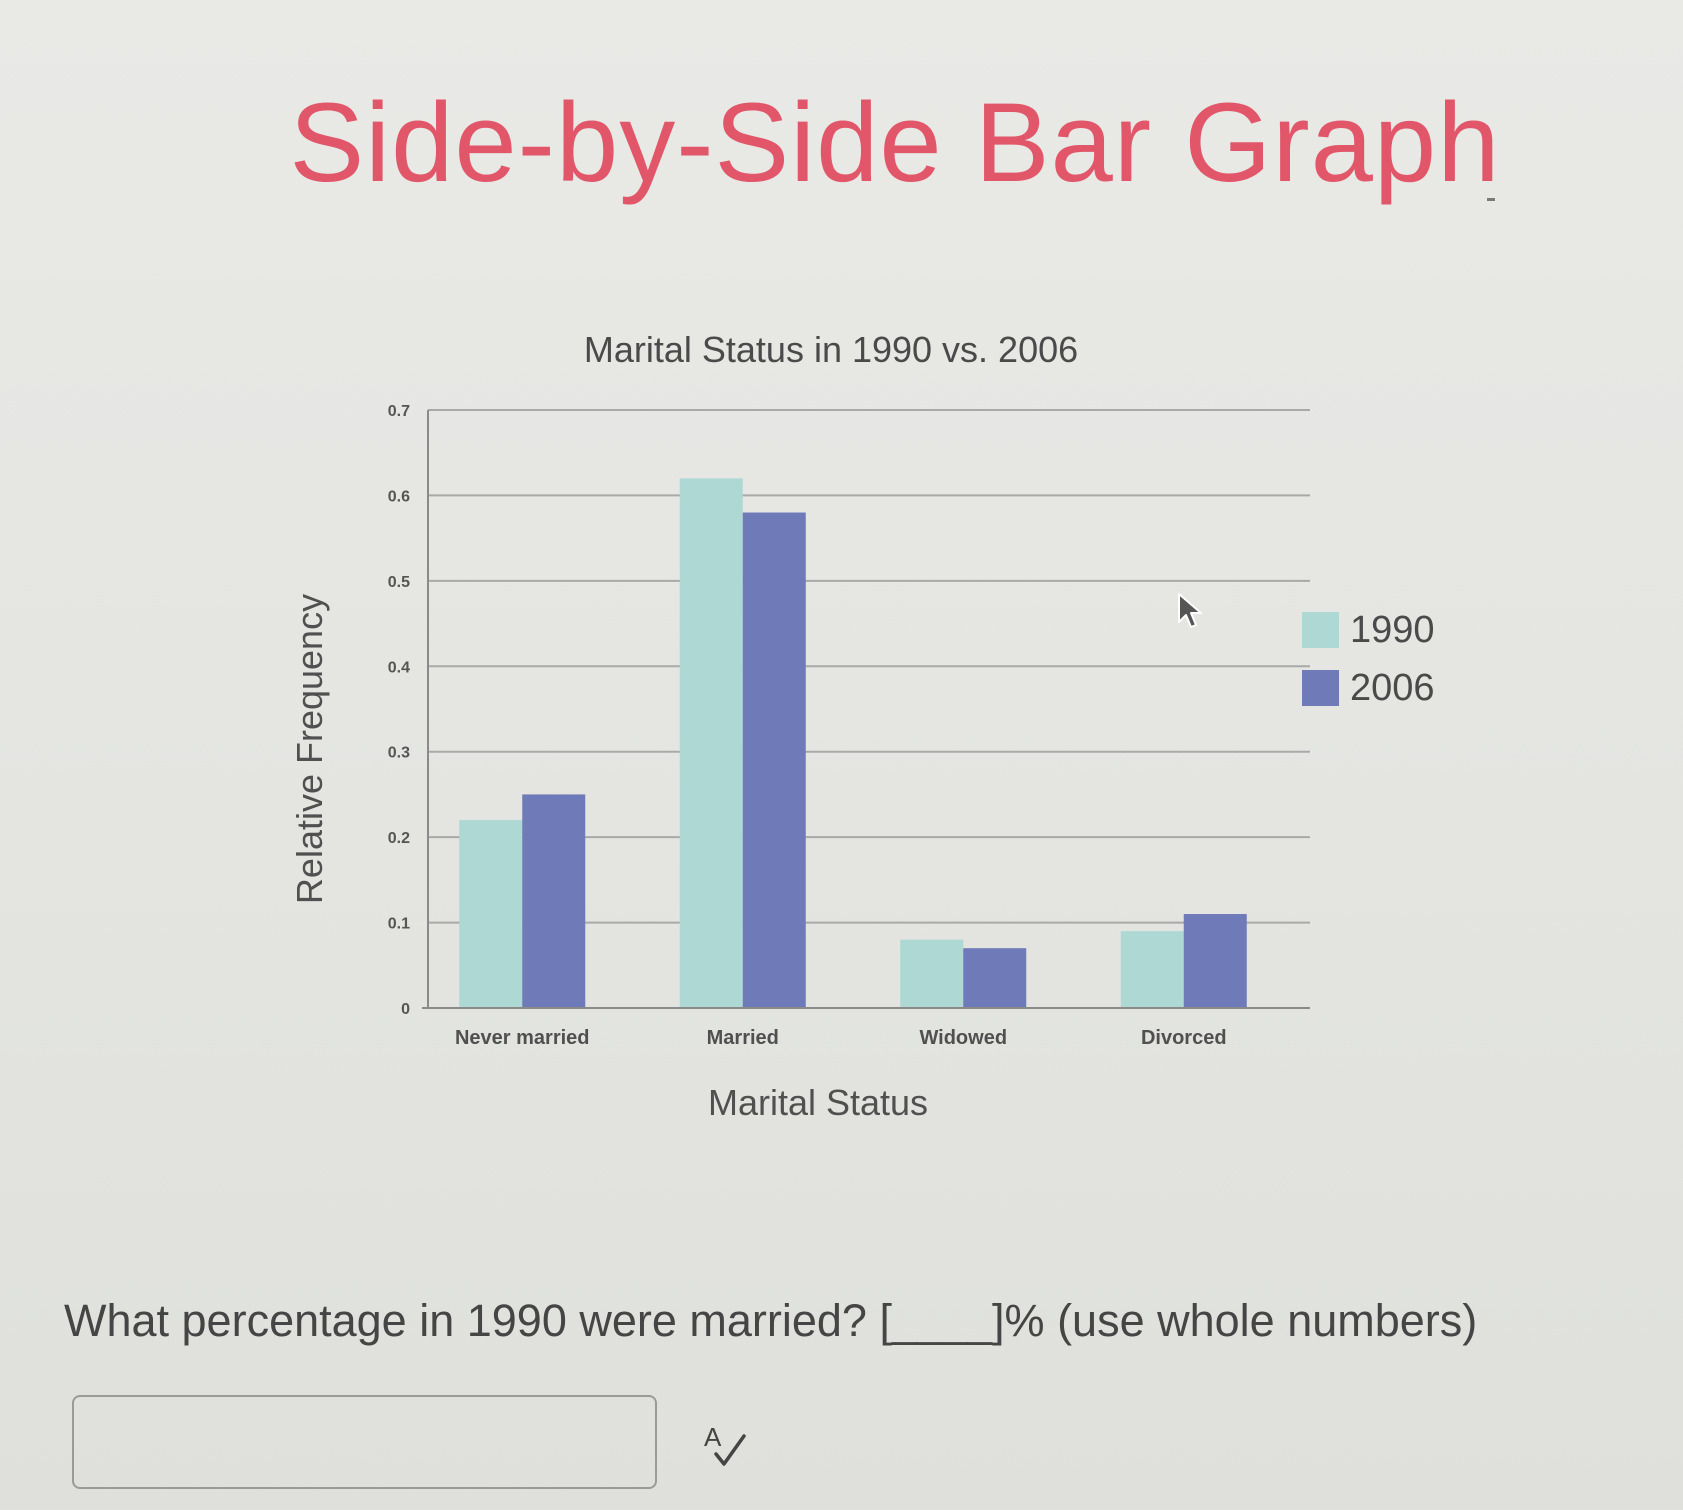 This screenshot has height=1510, width=1683. What do you see at coordinates (818, 1102) in the screenshot?
I see `x-axis-label: Marital Status` at bounding box center [818, 1102].